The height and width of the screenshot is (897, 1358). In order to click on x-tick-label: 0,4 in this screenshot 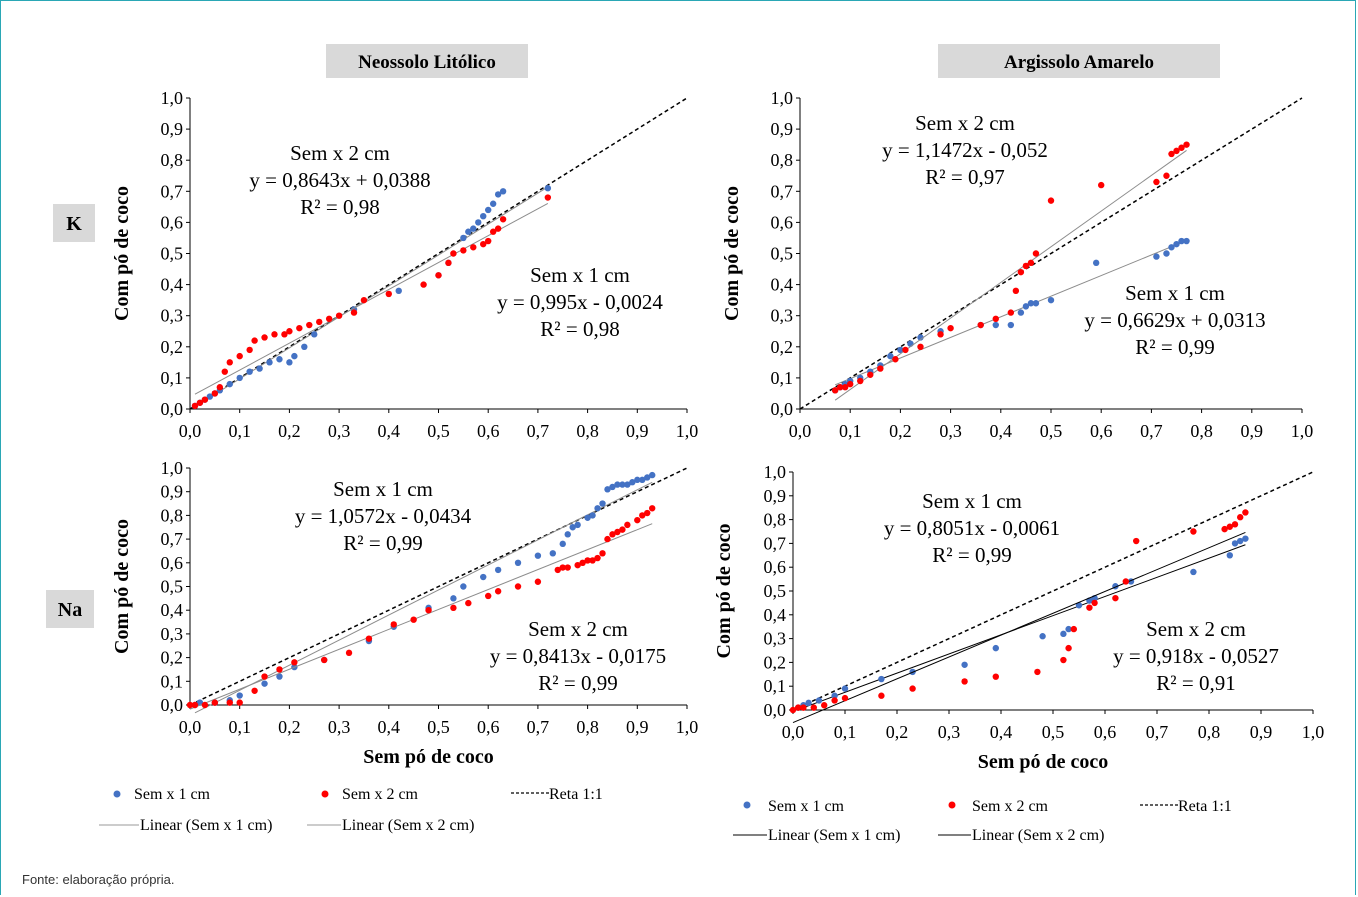, I will do `click(389, 431)`.